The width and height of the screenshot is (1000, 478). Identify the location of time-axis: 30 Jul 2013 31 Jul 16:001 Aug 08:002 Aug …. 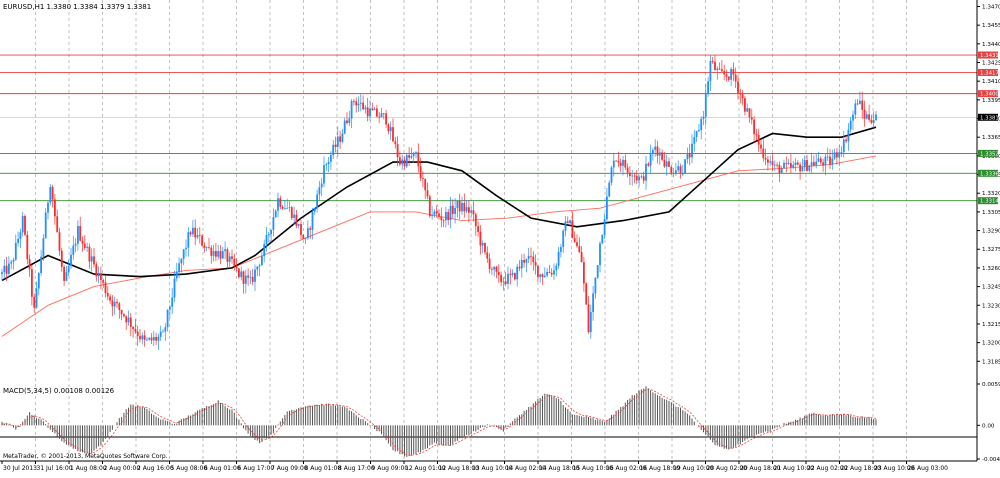
(474, 466).